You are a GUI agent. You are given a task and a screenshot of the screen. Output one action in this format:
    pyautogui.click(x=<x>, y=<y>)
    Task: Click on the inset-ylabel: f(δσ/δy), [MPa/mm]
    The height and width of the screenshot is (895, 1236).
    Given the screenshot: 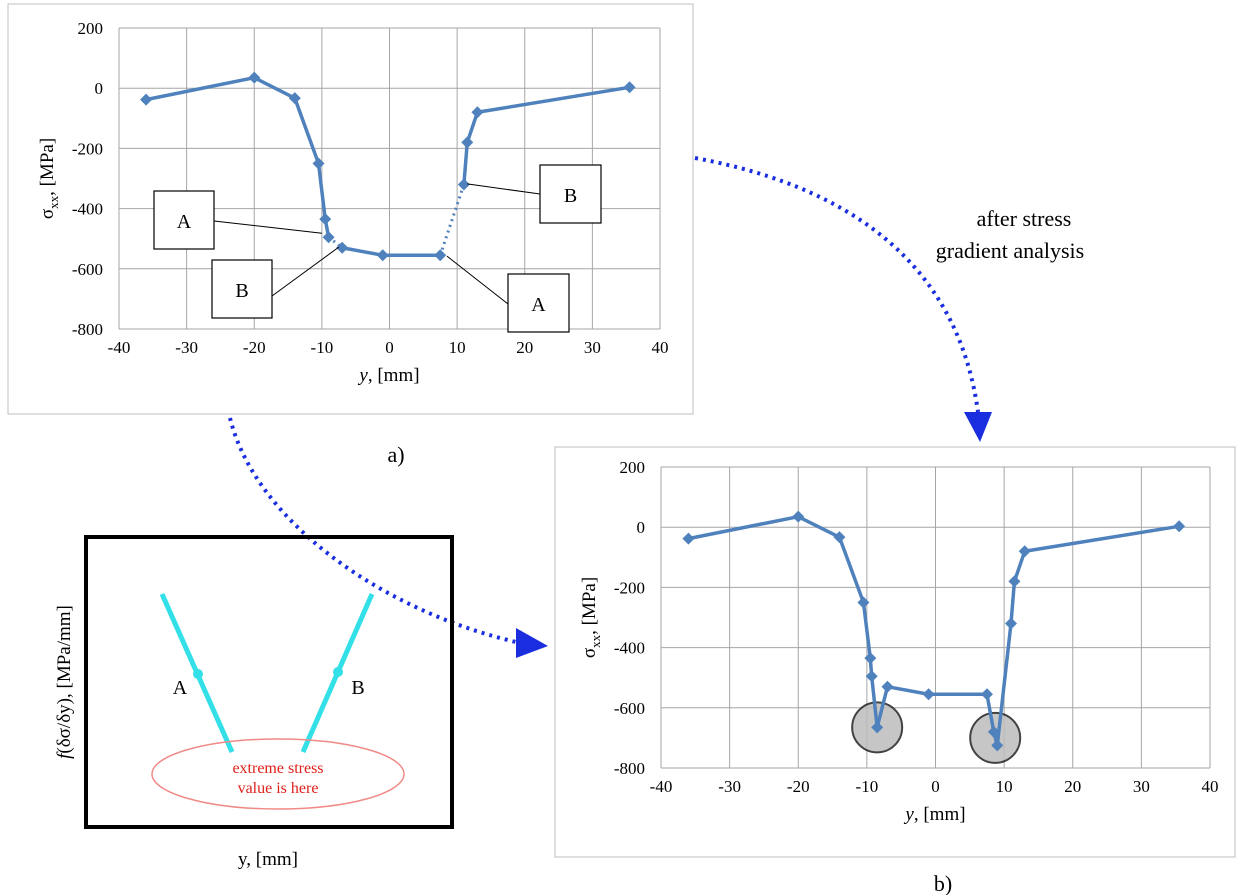 What is the action you would take?
    pyautogui.click(x=64, y=682)
    